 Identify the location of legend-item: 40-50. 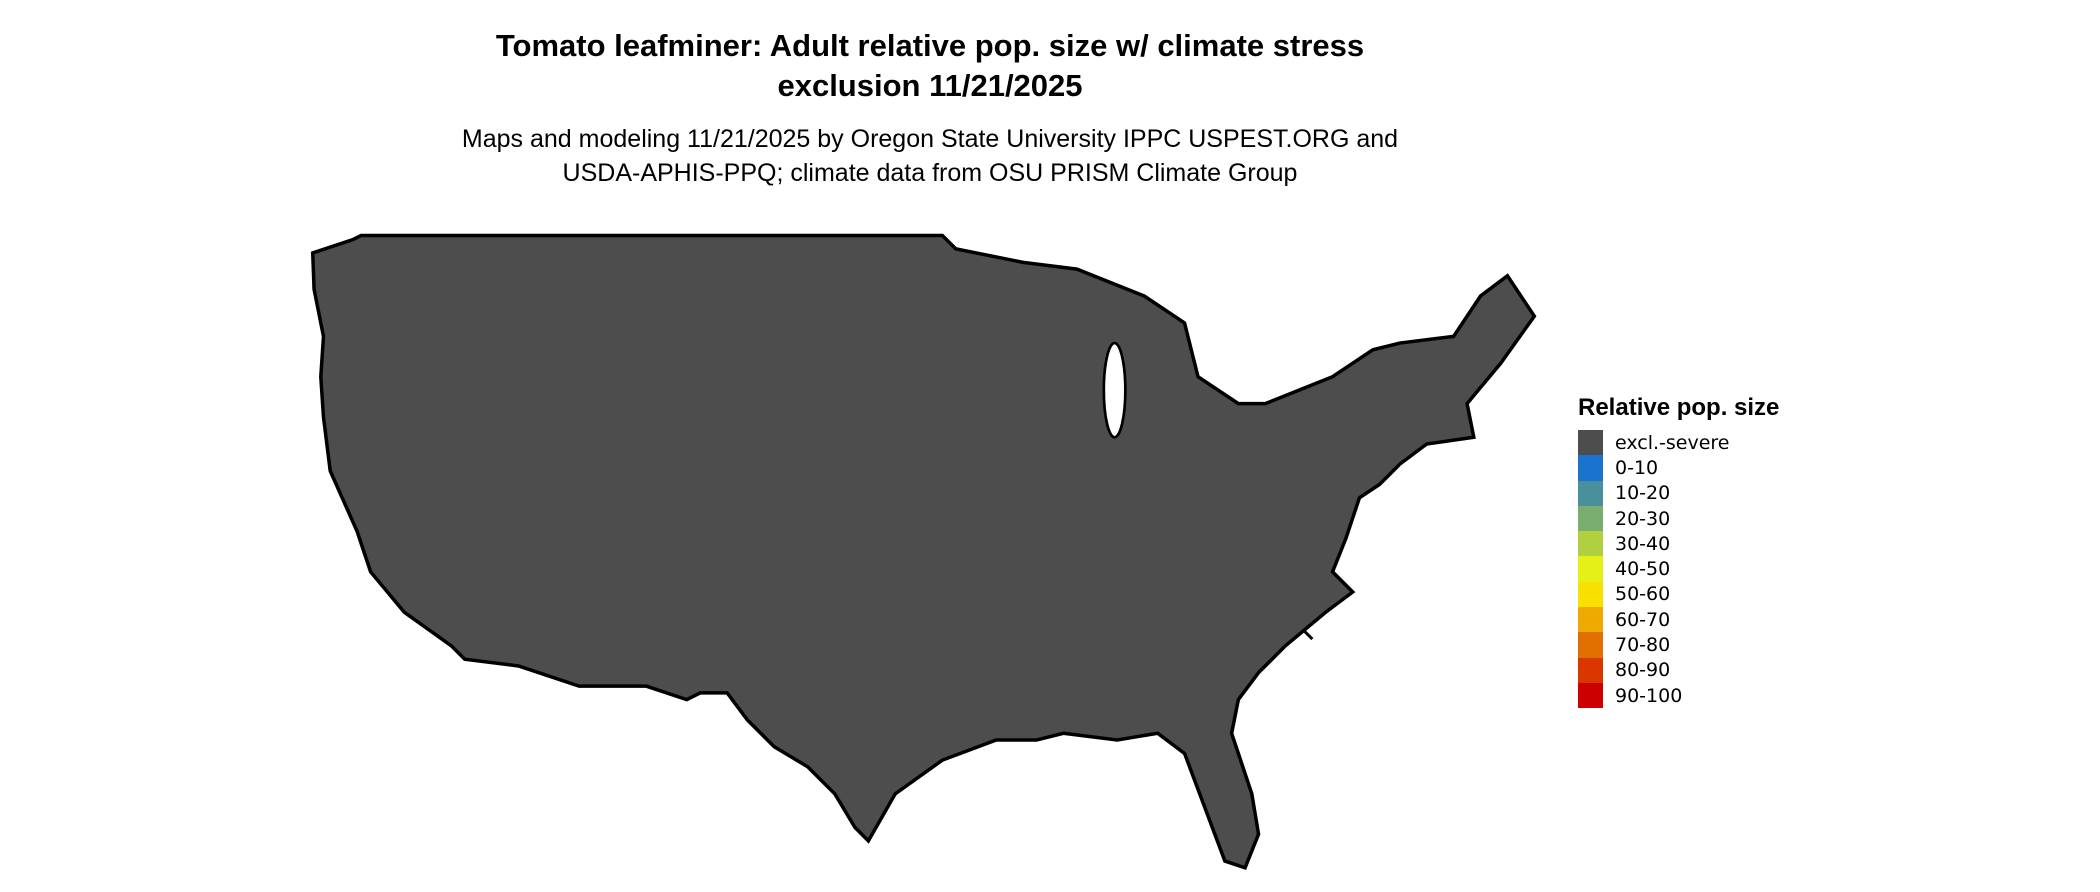
(1678, 569).